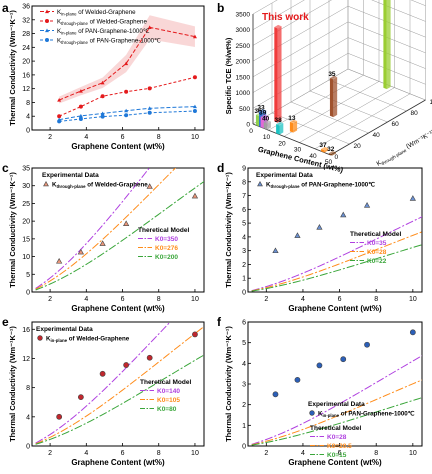  What do you see at coordinates (167, 409) in the screenshot?
I see `model-legend-label: K0=80` at bounding box center [167, 409].